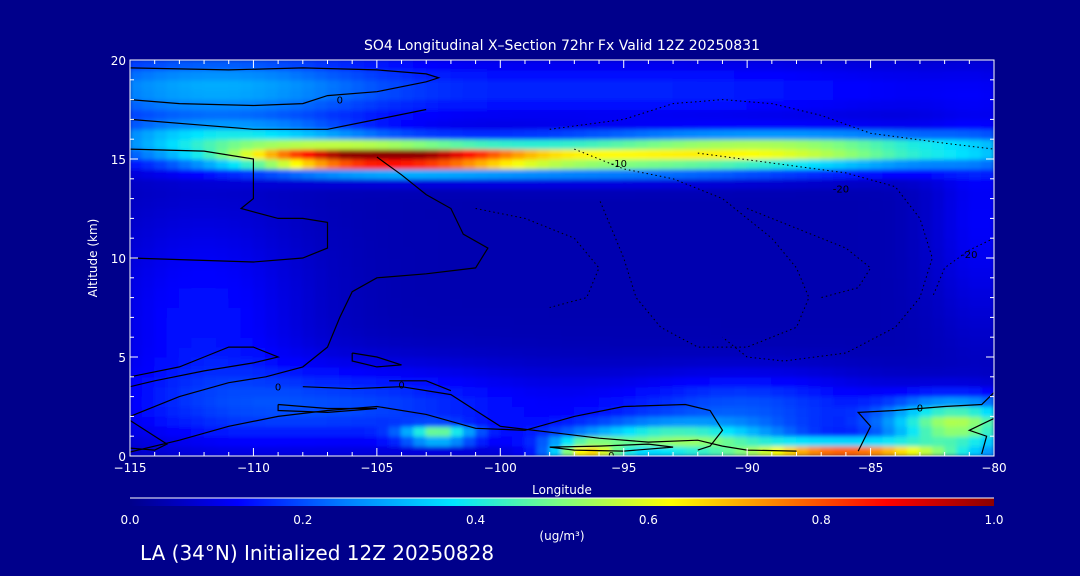  What do you see at coordinates (122, 358) in the screenshot?
I see `y-tick-label: 5` at bounding box center [122, 358].